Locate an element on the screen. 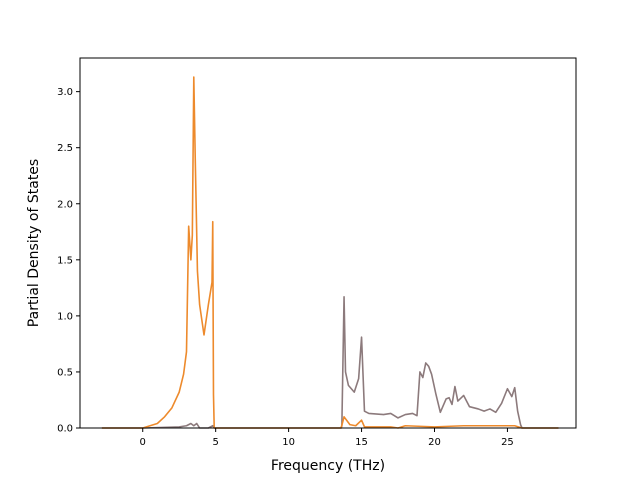 Image resolution: width=640 pixels, height=480 pixels. x-tick-label: 10 is located at coordinates (288, 442).